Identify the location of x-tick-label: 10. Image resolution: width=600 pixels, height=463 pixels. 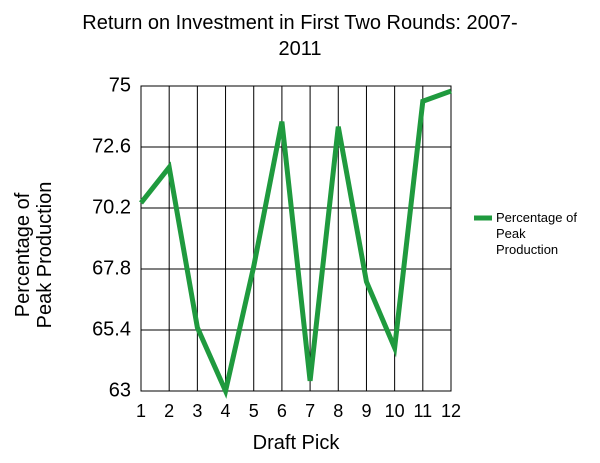
(395, 411).